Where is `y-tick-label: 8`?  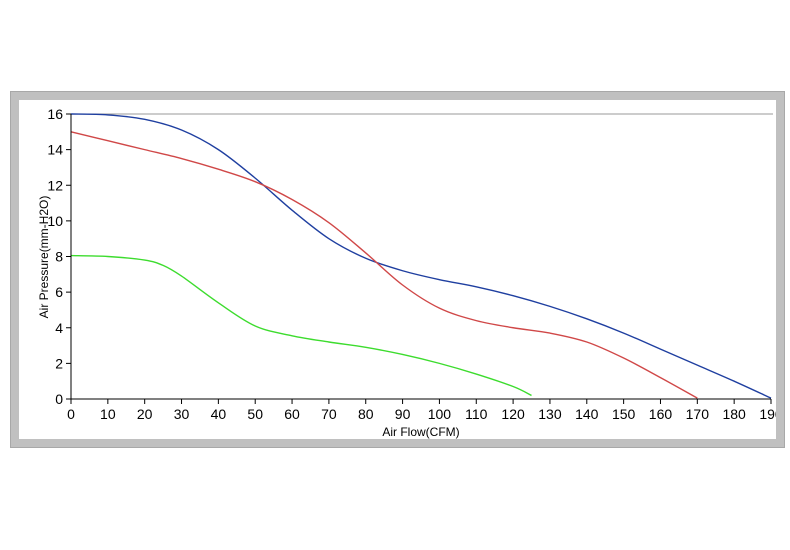
y-tick-label: 8 is located at coordinates (59, 257).